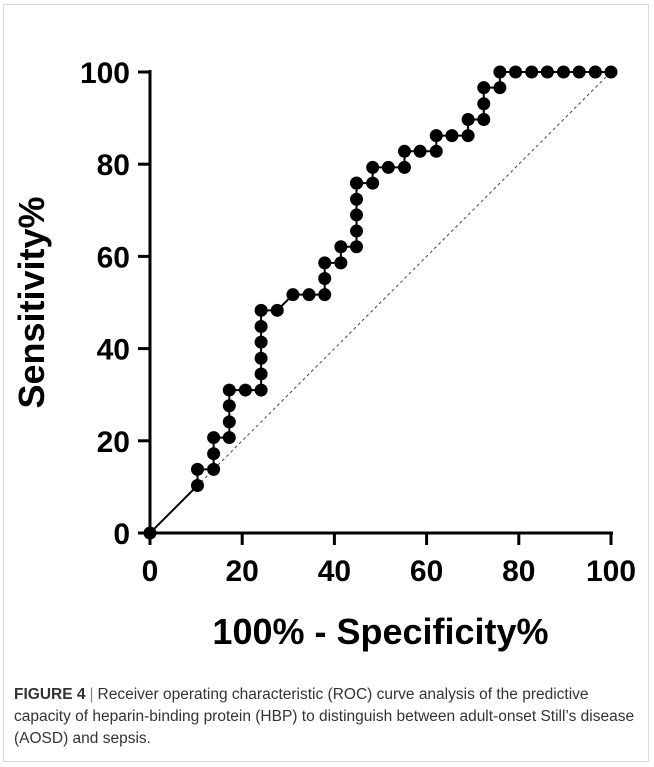  I want to click on y-axis-label: Sensitivity%, so click(31, 302).